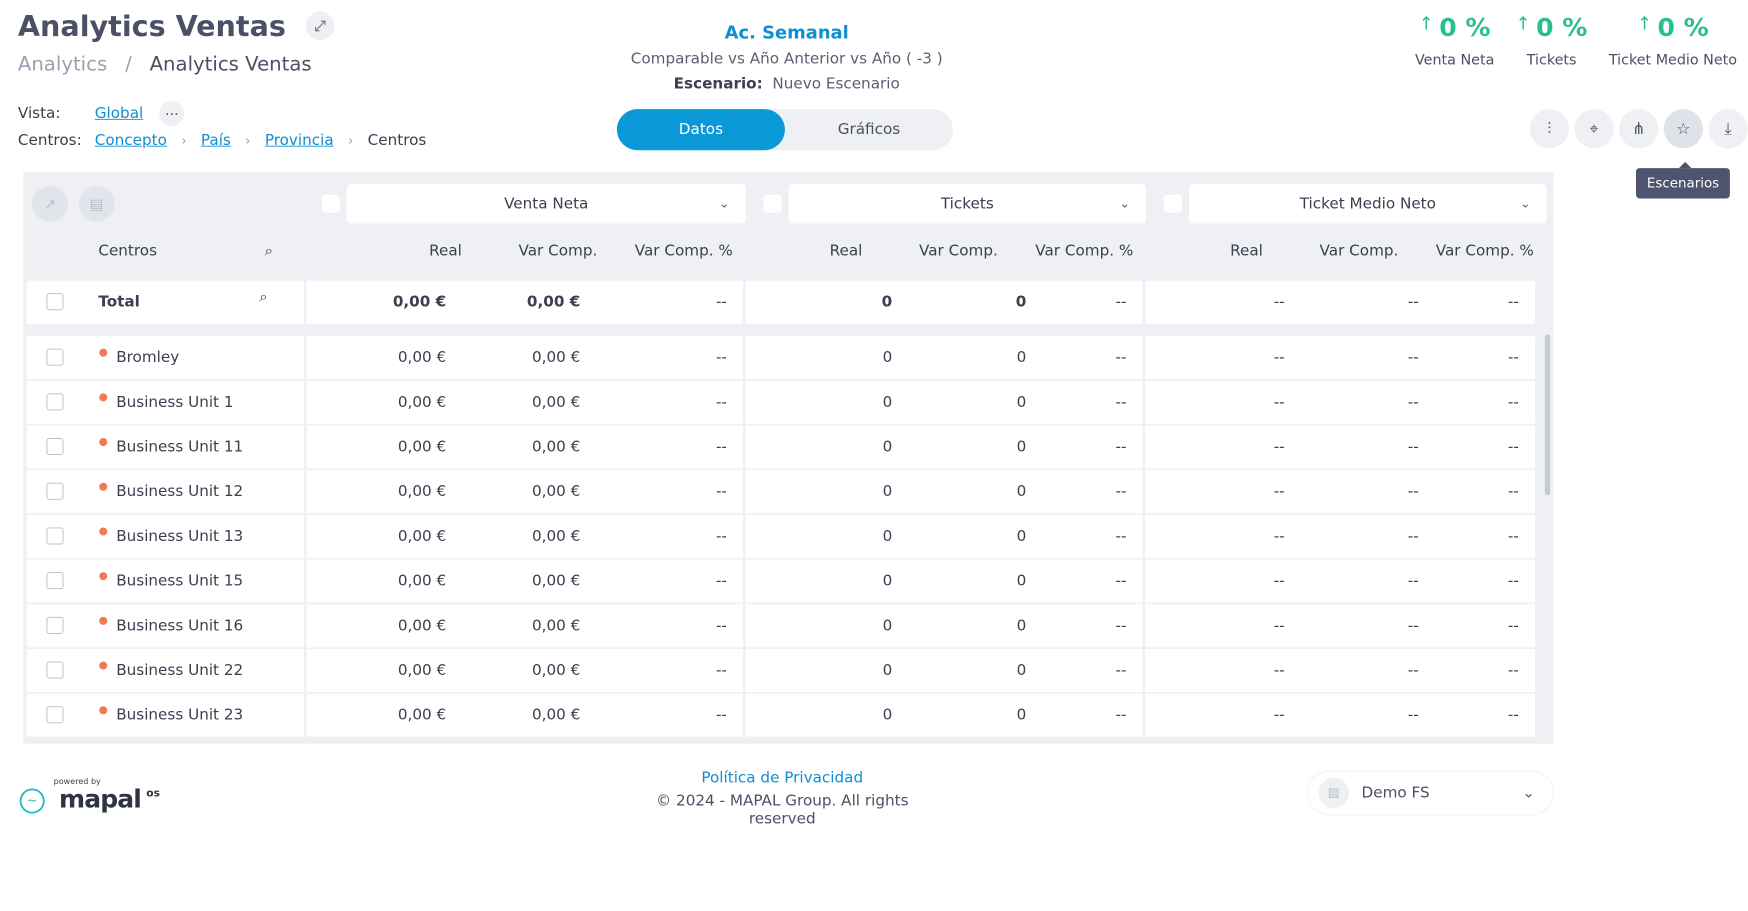 The height and width of the screenshot is (911, 1748). What do you see at coordinates (172, 114) in the screenshot?
I see `more-options-icon: ···` at bounding box center [172, 114].